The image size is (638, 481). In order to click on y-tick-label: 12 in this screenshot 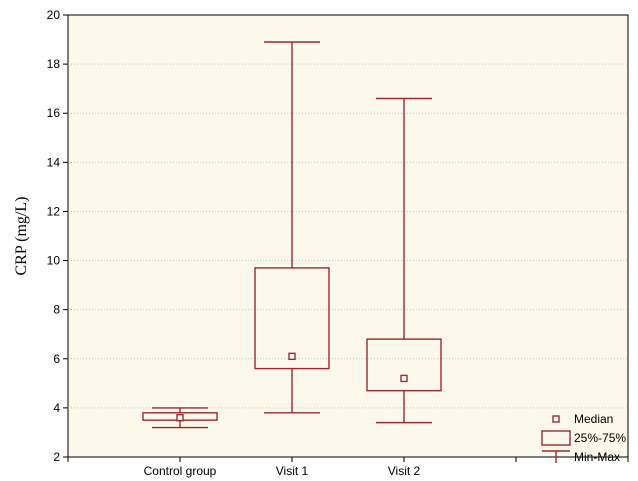, I will do `click(54, 211)`.